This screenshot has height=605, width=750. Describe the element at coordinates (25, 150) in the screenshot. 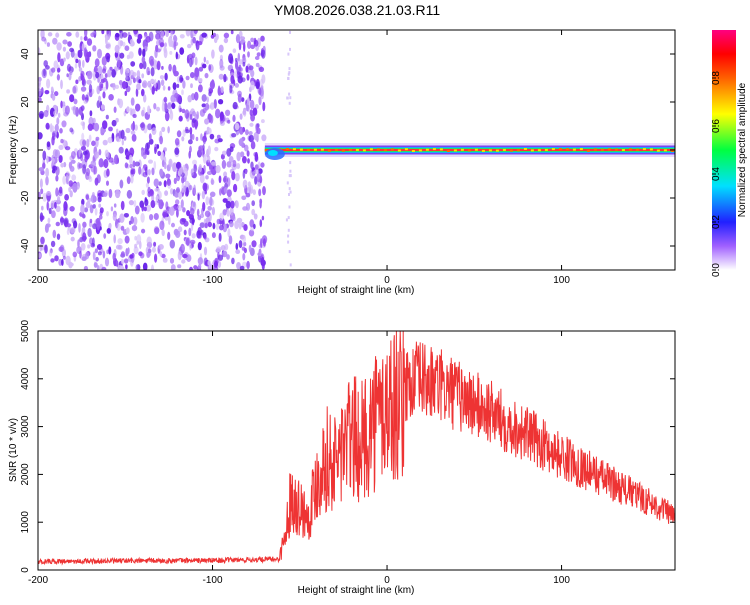

I see `y-tick-label: 0` at that location.